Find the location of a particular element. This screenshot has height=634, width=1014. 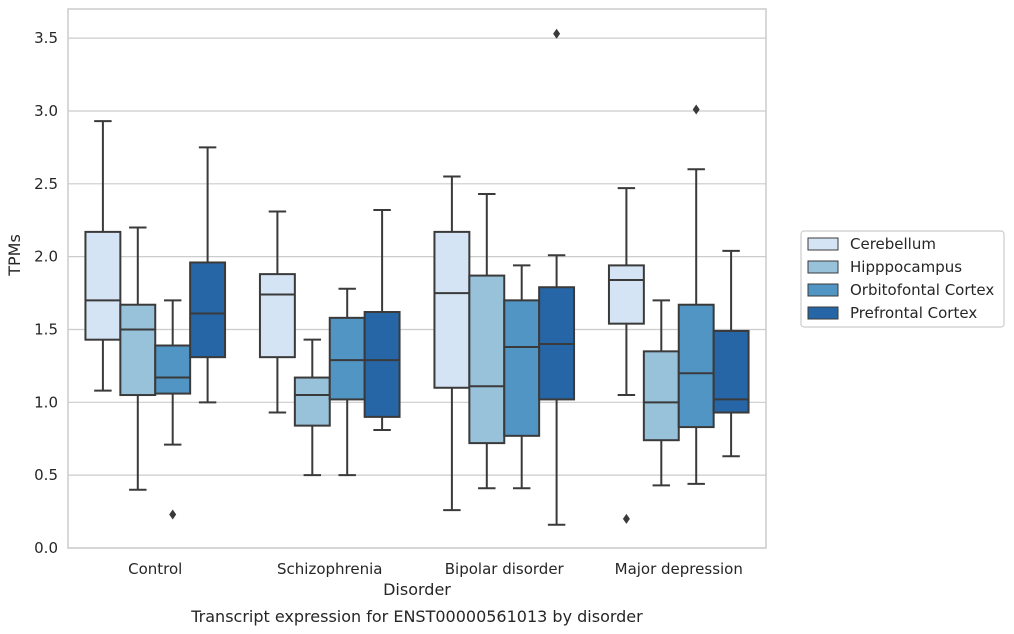

y-tick-label: 3.5 is located at coordinates (46, 38).